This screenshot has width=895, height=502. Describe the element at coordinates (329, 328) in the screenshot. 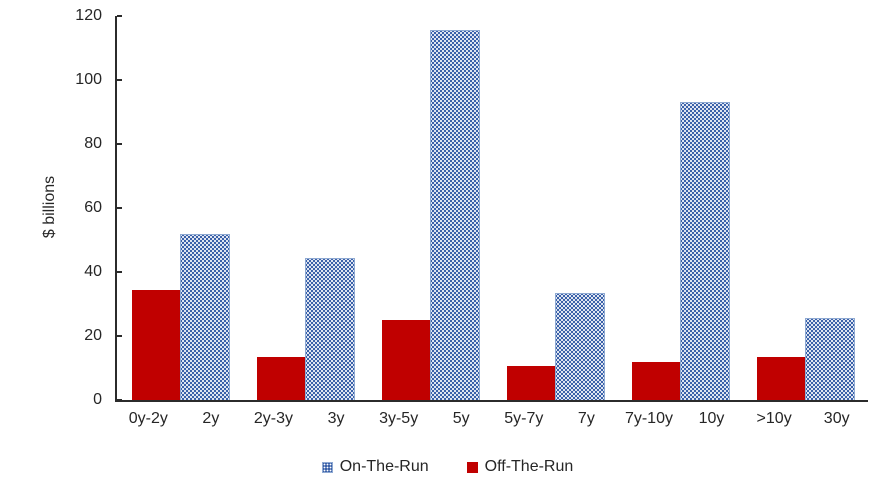

I see `bar-3y` at that location.